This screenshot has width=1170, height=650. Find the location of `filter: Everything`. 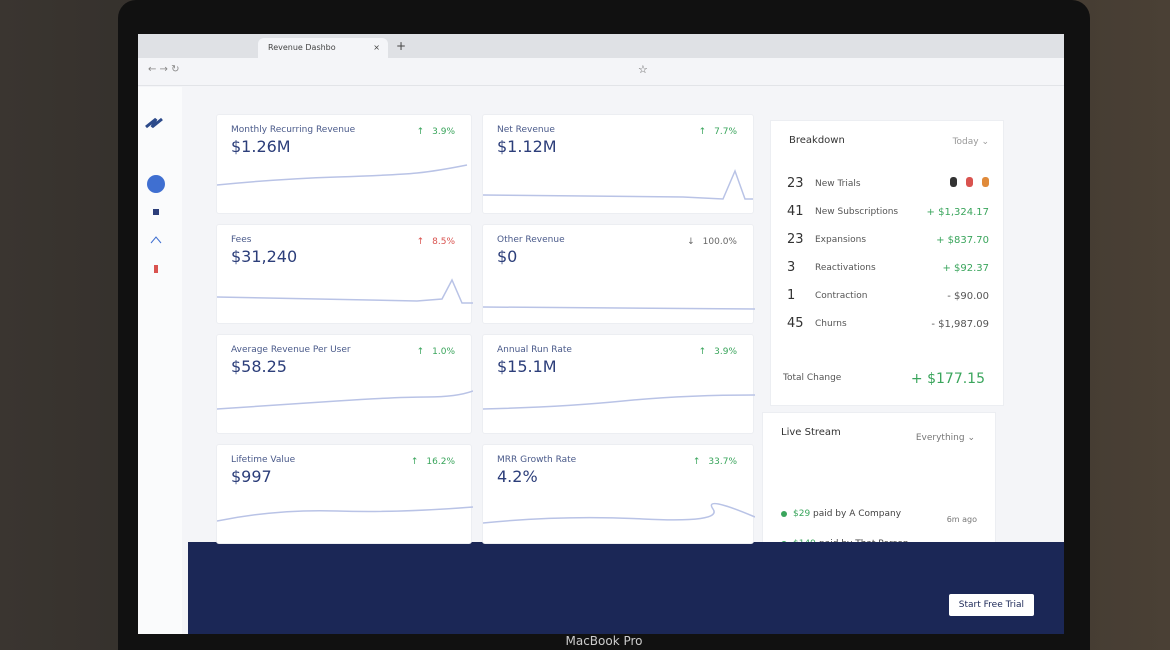

filter: Everything is located at coordinates (940, 438).